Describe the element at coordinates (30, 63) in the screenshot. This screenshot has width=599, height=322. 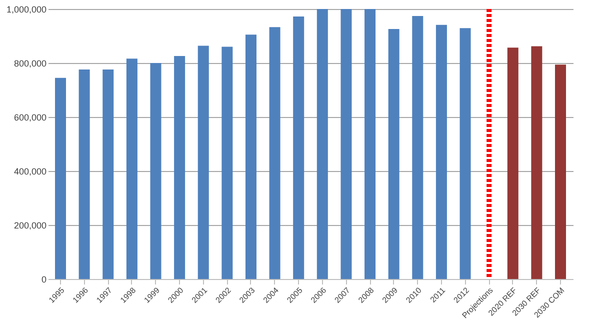
I see `y-tick-label: 800,000` at that location.